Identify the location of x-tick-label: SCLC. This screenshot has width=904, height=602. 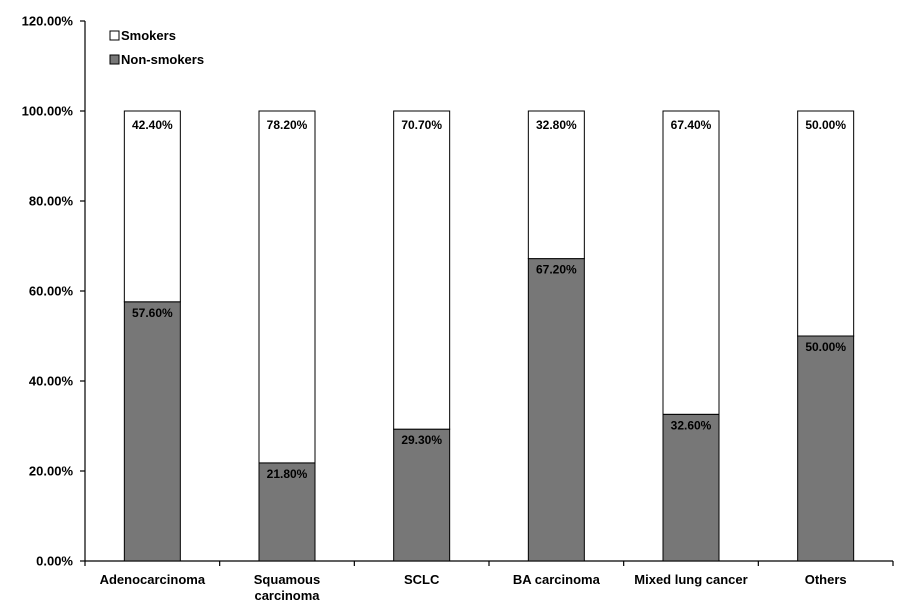
(422, 579).